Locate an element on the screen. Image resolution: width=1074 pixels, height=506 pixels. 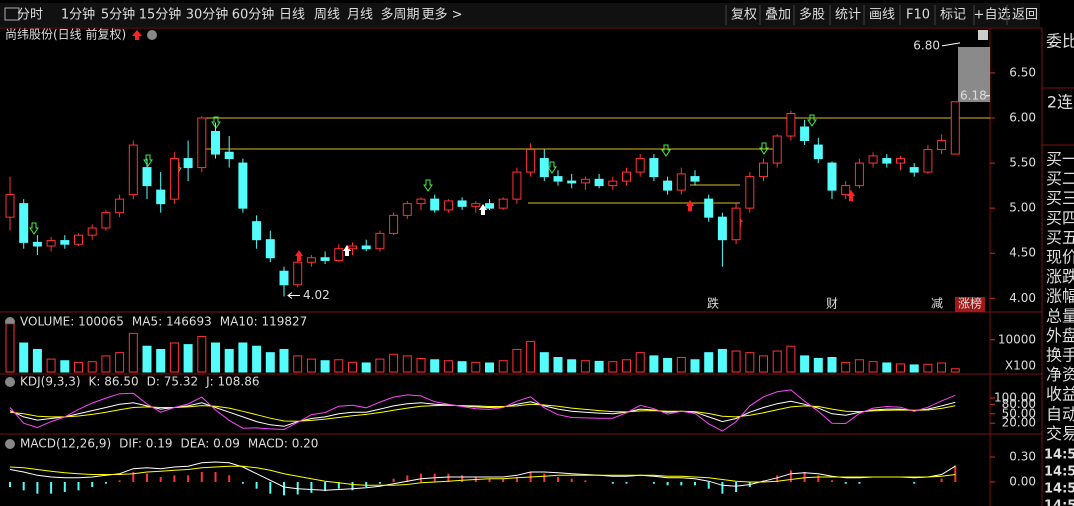
toolbar-button: 多股 is located at coordinates (812, 15).